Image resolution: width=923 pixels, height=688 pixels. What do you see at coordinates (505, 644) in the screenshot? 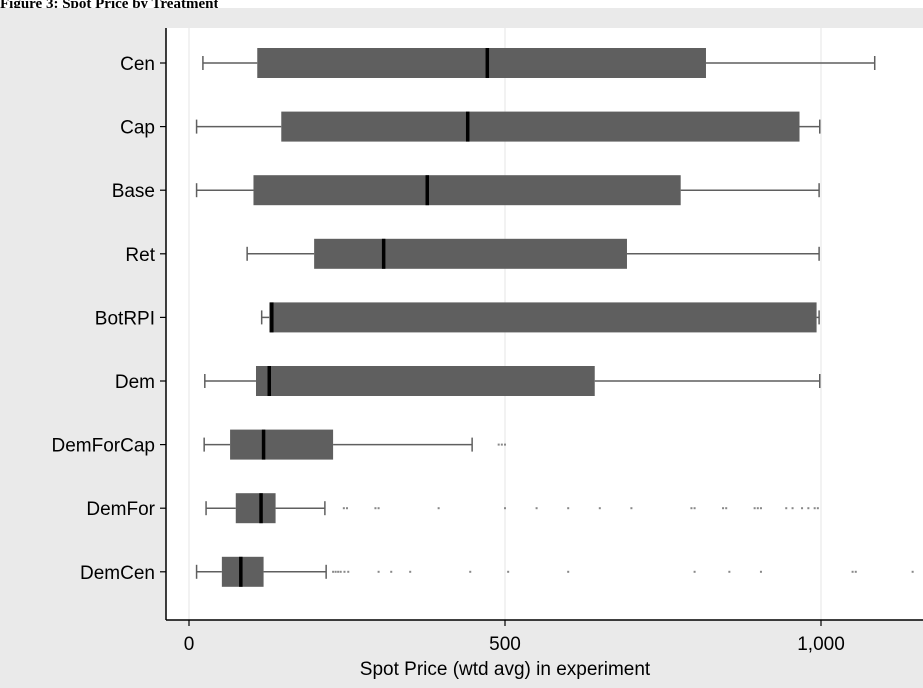
I see `x-tick-label: 500` at bounding box center [505, 644].